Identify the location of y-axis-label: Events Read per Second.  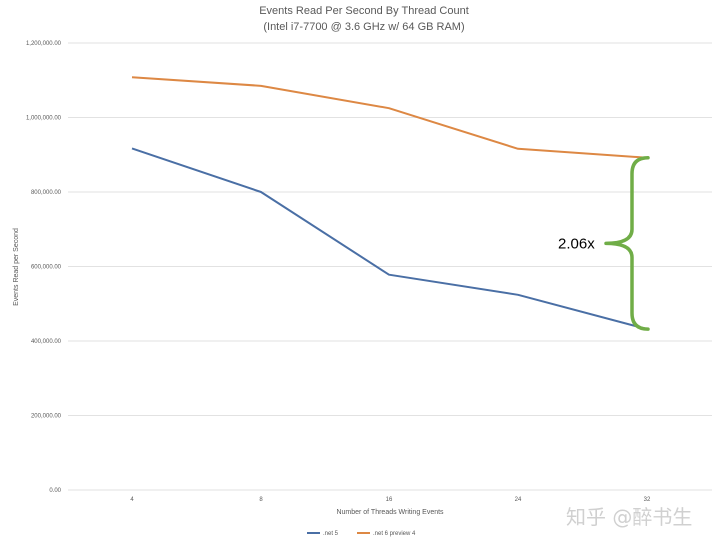
(16, 267).